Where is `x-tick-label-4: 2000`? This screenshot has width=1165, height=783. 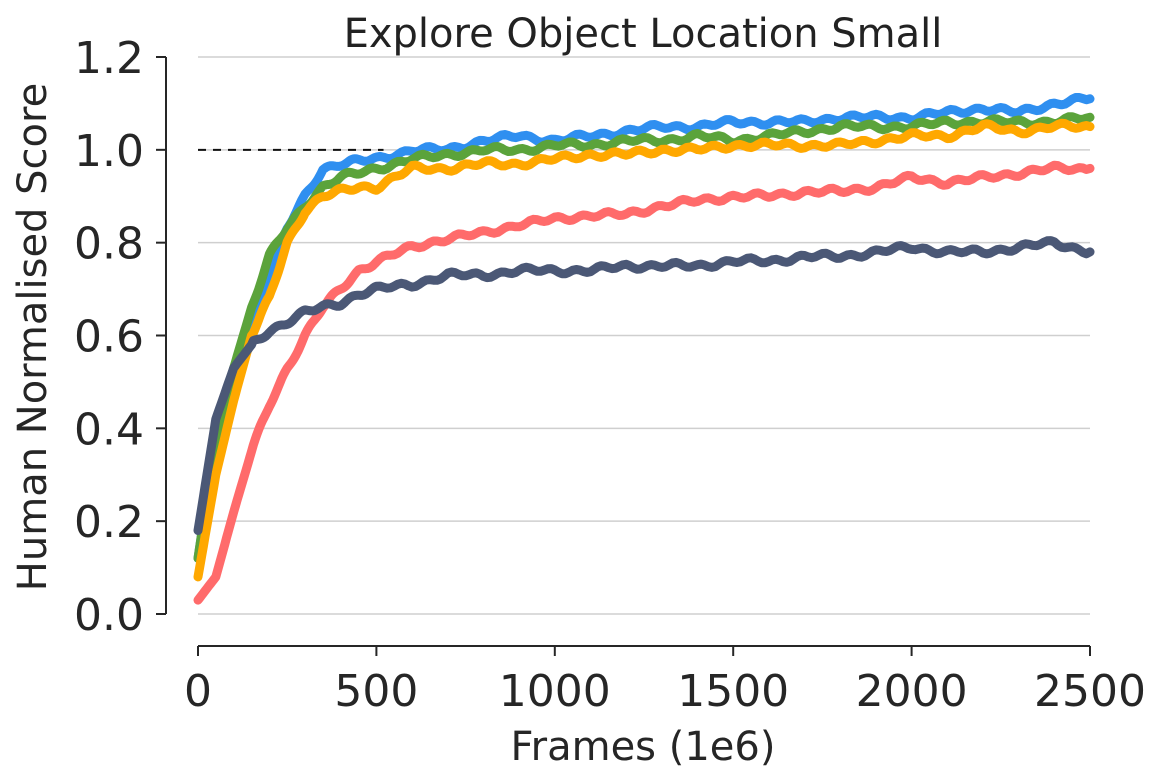 x-tick-label-4: 2000 is located at coordinates (912, 691).